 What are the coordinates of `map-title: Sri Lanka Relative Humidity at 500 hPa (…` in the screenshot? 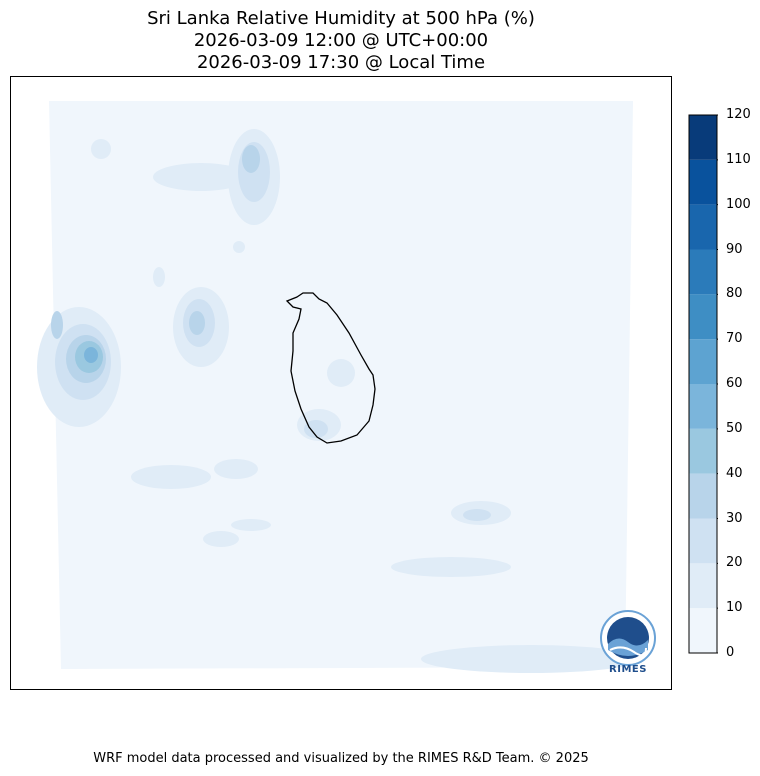 It's located at (341, 18).